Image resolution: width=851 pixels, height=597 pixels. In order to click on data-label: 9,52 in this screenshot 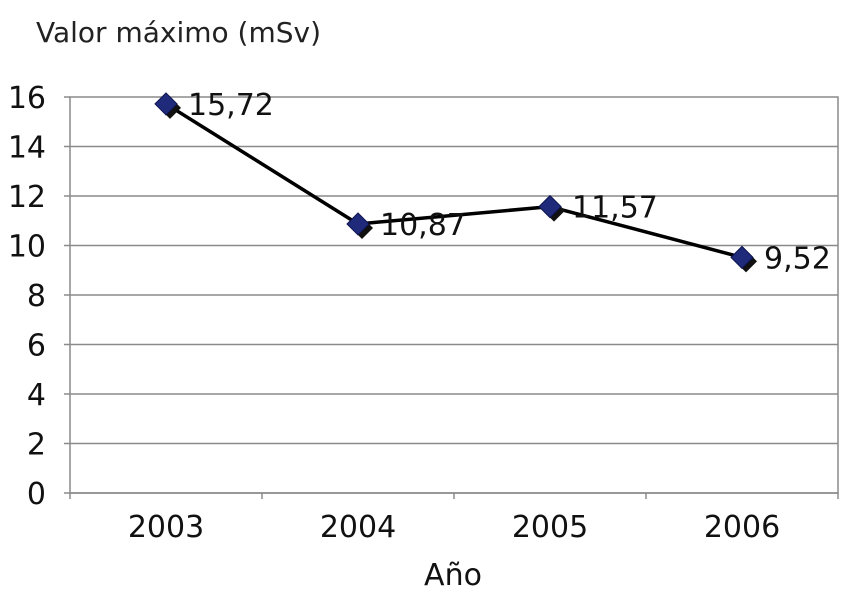, I will do `click(797, 258)`.